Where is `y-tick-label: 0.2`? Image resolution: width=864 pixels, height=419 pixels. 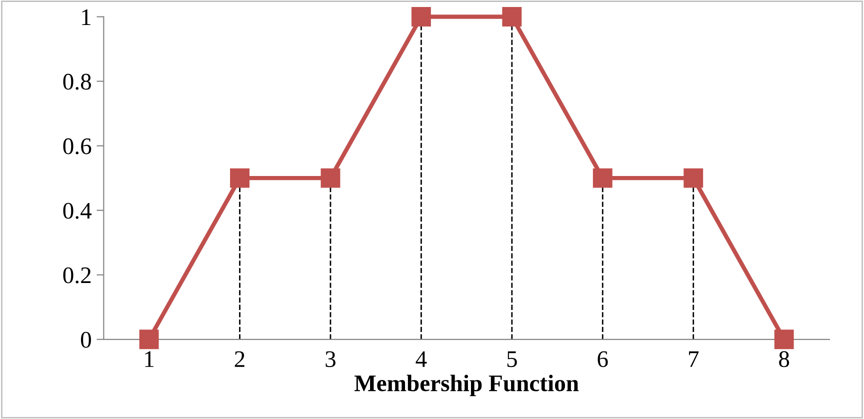
y-tick-label: 0.2 is located at coordinates (77, 275).